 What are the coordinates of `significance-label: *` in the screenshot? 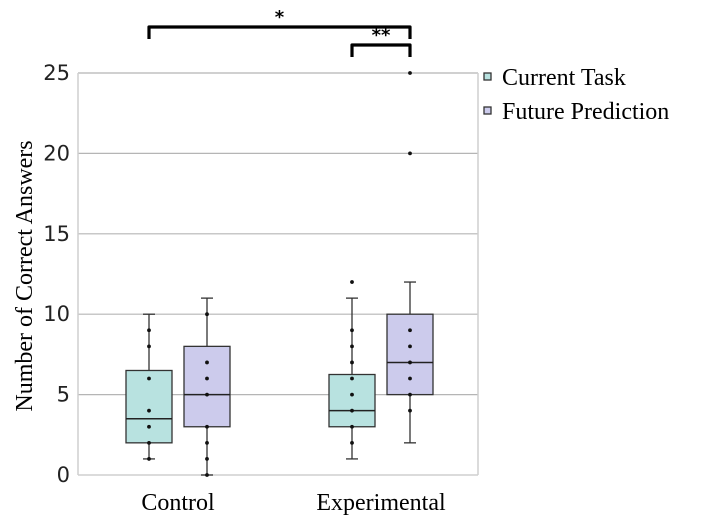 It's located at (280, 17).